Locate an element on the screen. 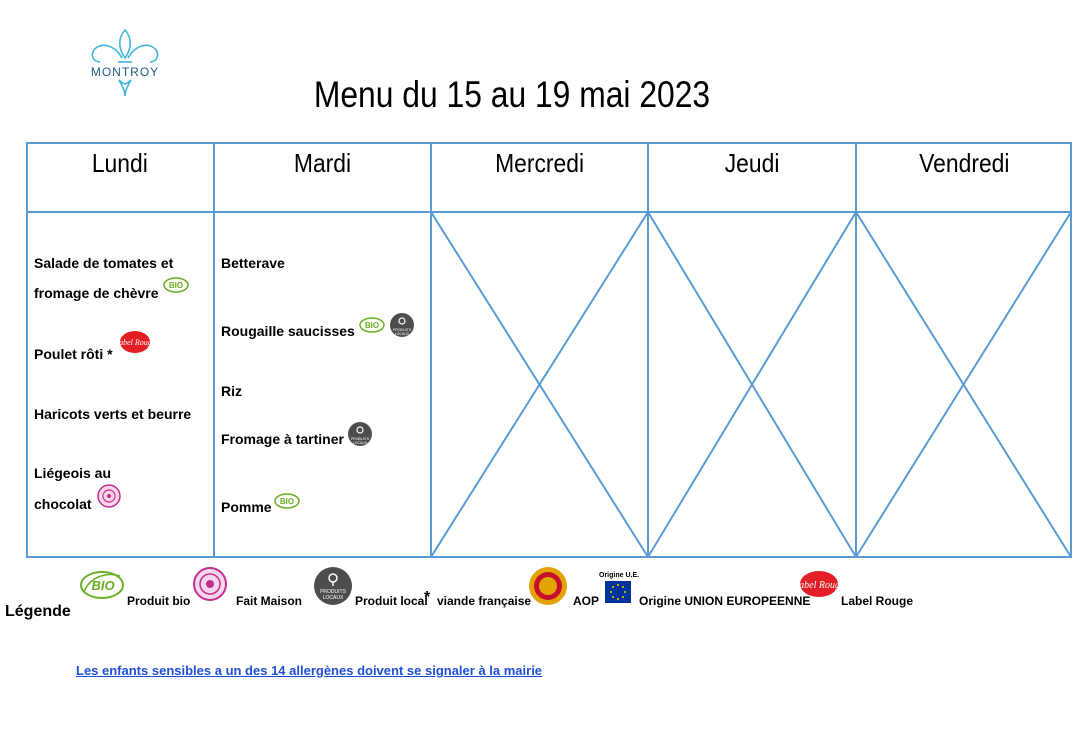 The image size is (1090, 744). legend-viande-label: viande française is located at coordinates (484, 601).